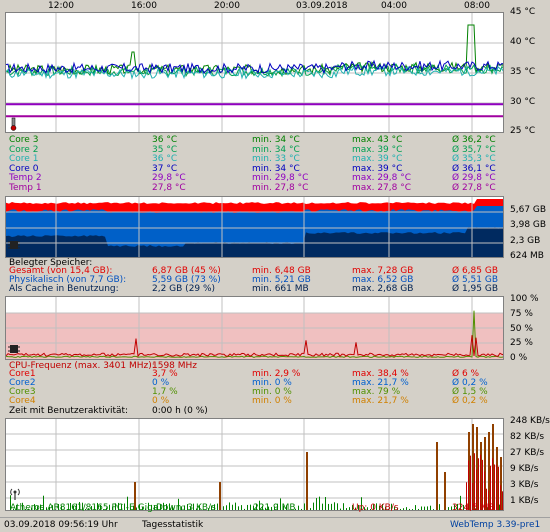 Image resolution: width=550 pixels, height=532 pixels. Describe the element at coordinates (275, 6) in the screenshot. I see `time-axis: 12:00 16:00 20:00 03.09.2018 04:00 08:00` at that location.